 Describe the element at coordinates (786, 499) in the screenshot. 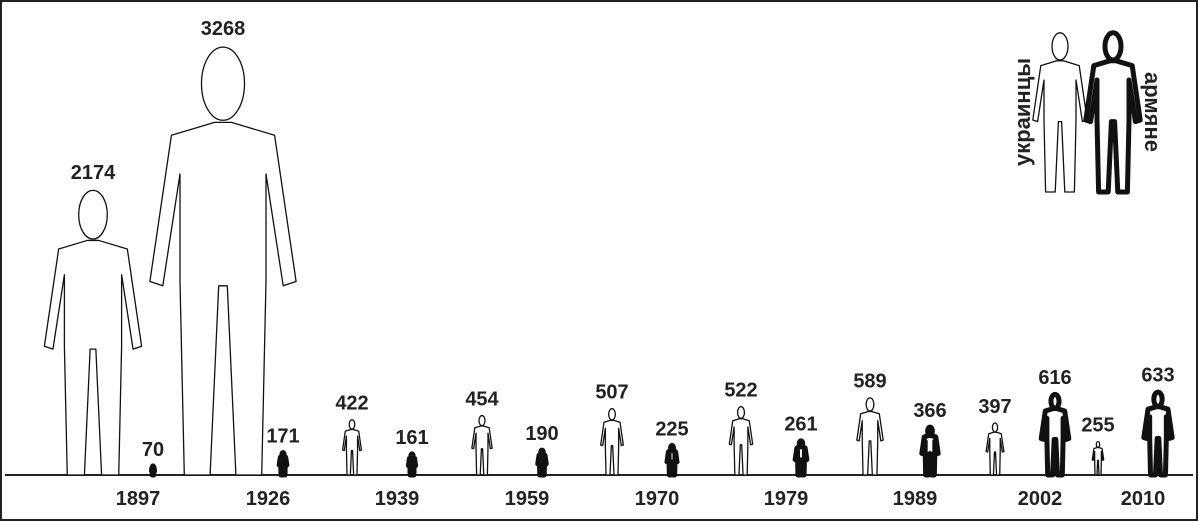

I see `x-tick-label: 1979` at that location.